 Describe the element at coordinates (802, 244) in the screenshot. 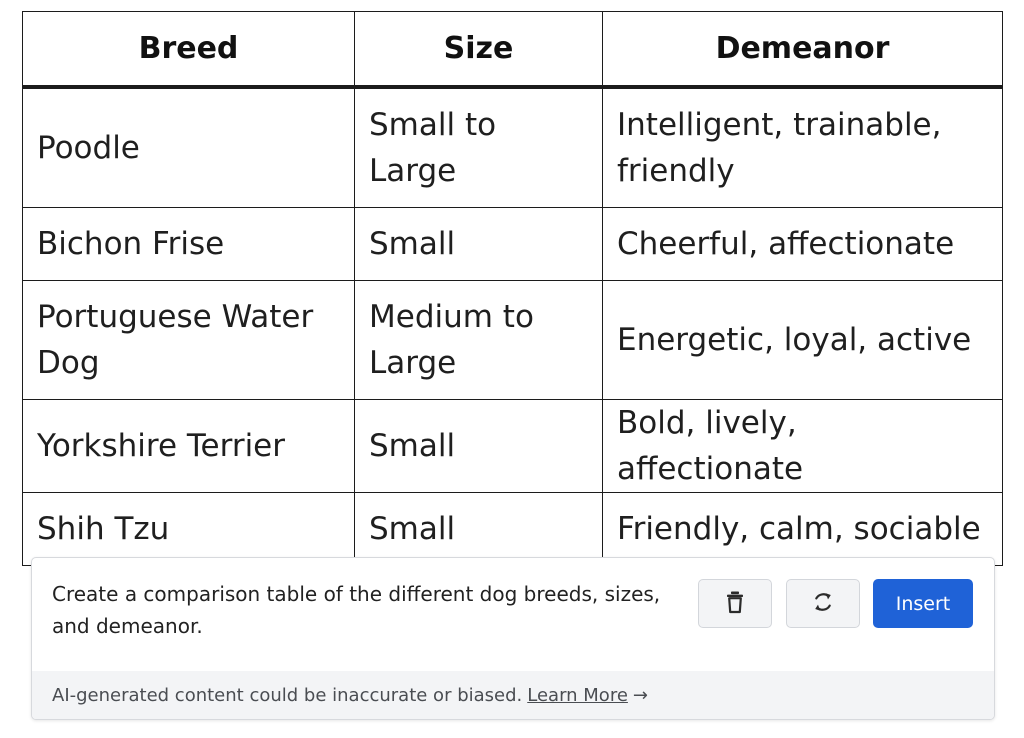

I see `cell-demeanor: Cheerful, affectionate` at that location.